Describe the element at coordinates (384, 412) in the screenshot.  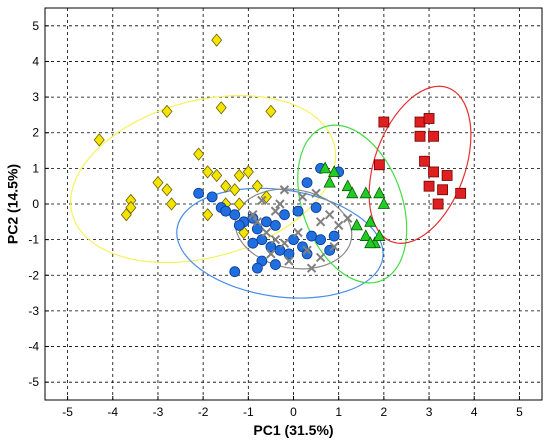
I see `x-tick-label: 2` at that location.